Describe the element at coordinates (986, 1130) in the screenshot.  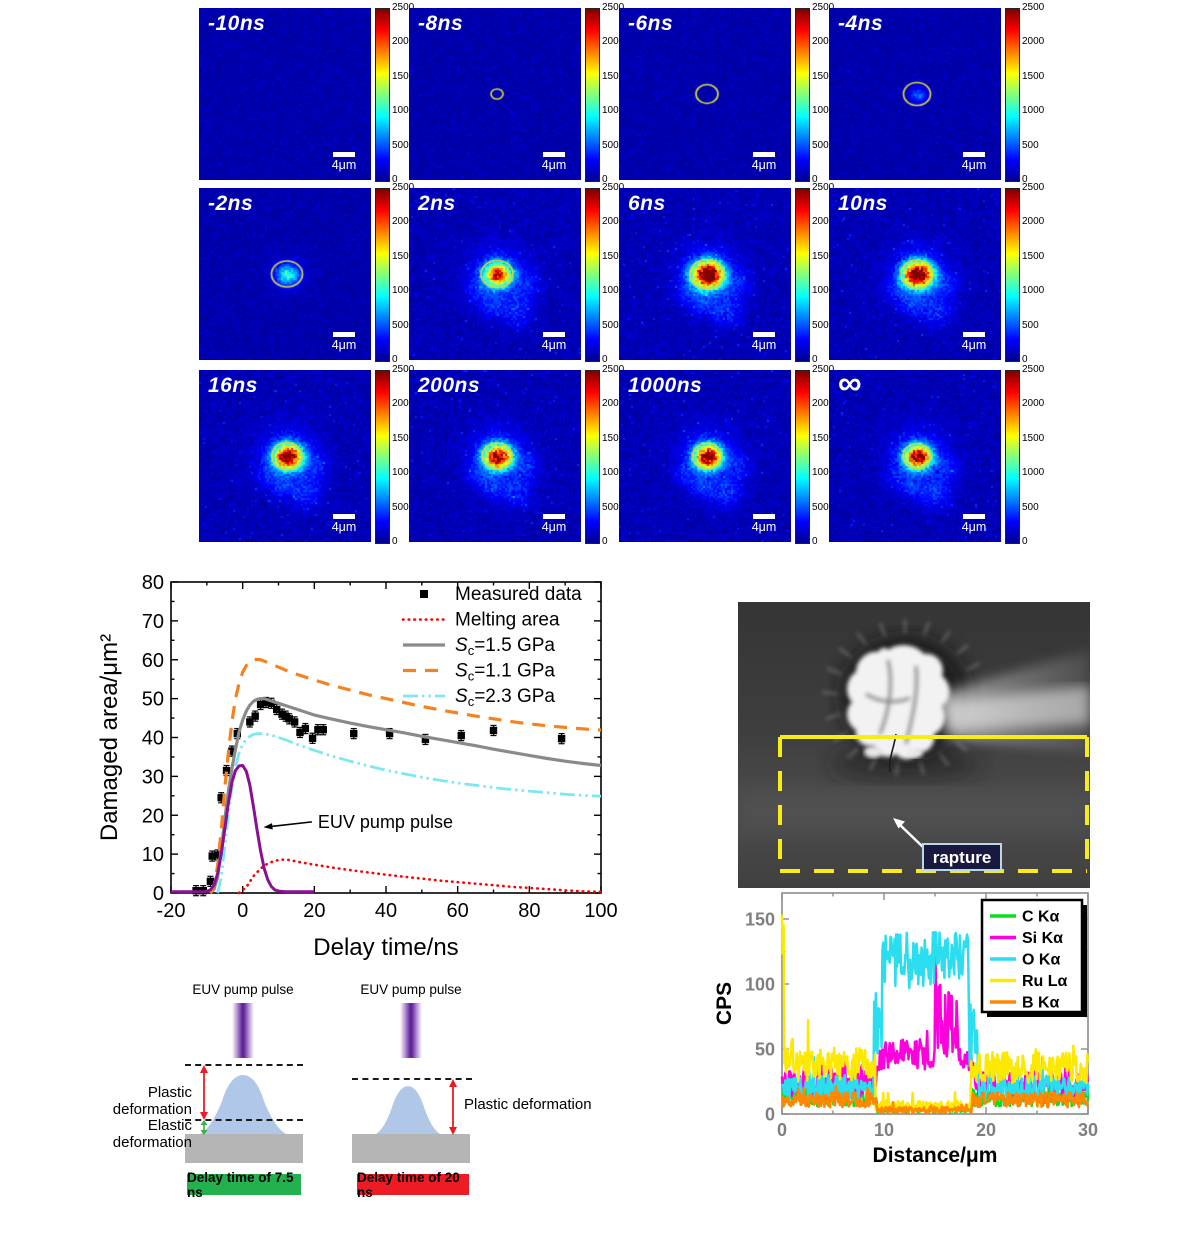
I see `x-tick-label: 20` at that location.